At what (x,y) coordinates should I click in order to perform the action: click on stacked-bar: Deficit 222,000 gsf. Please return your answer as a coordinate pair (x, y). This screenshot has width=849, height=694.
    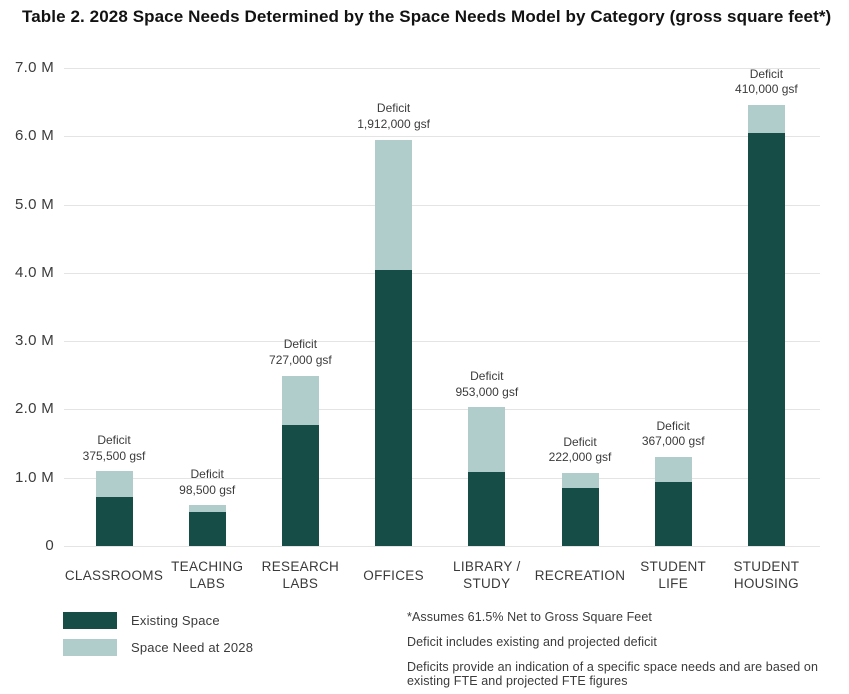
    Looking at the image, I should click on (580, 490).